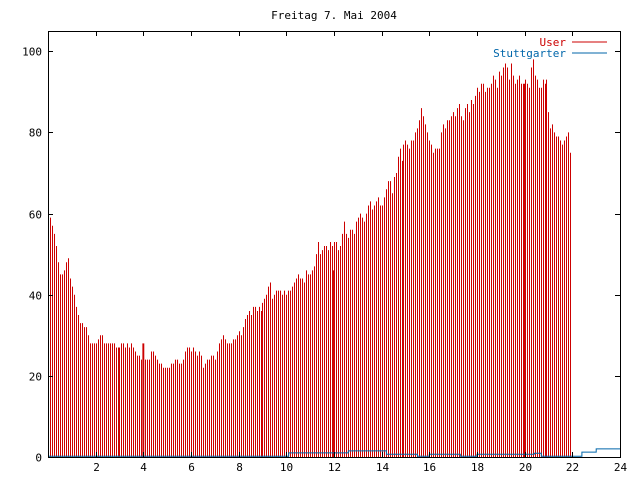 The width and height of the screenshot is (640, 480). Describe the element at coordinates (529, 53) in the screenshot. I see `legend-stuttgarter-label: Stuttgarter` at that location.